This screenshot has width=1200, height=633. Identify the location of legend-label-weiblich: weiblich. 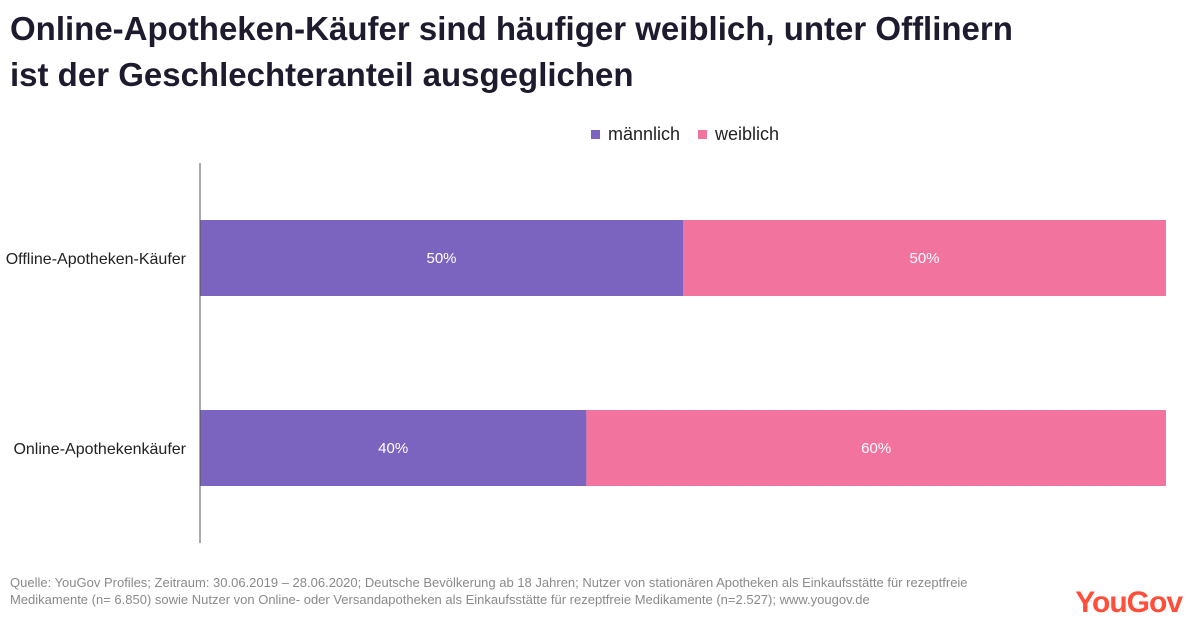
(747, 134).